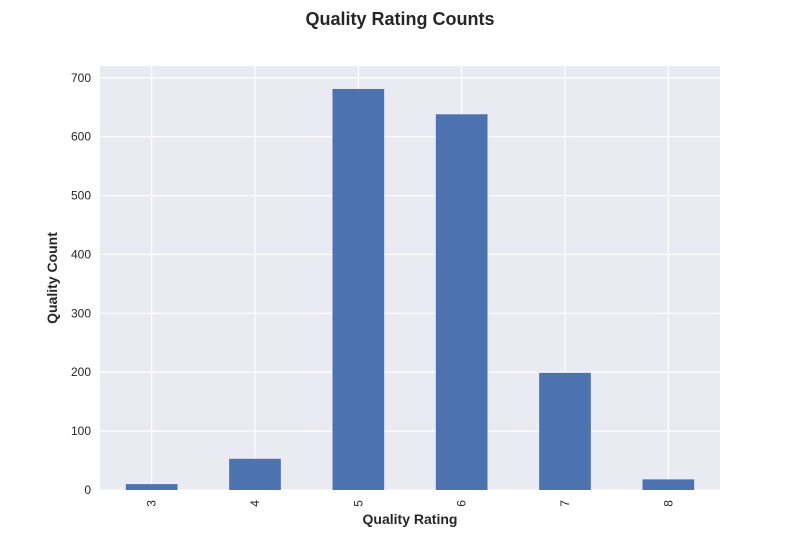 This screenshot has height=550, width=800. Describe the element at coordinates (81, 372) in the screenshot. I see `y-tick-label: 200` at that location.